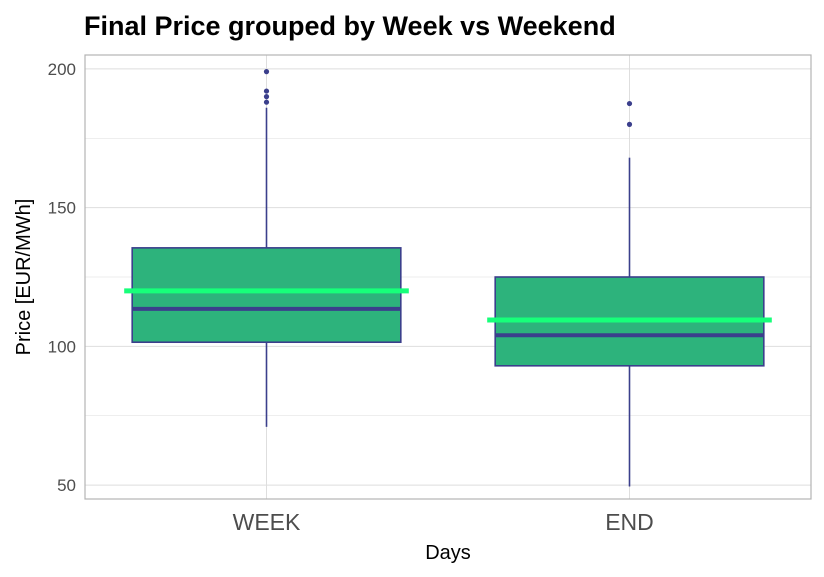 The height and width of the screenshot is (577, 824). What do you see at coordinates (62, 69) in the screenshot?
I see `y-tick-label-200: 200` at bounding box center [62, 69].